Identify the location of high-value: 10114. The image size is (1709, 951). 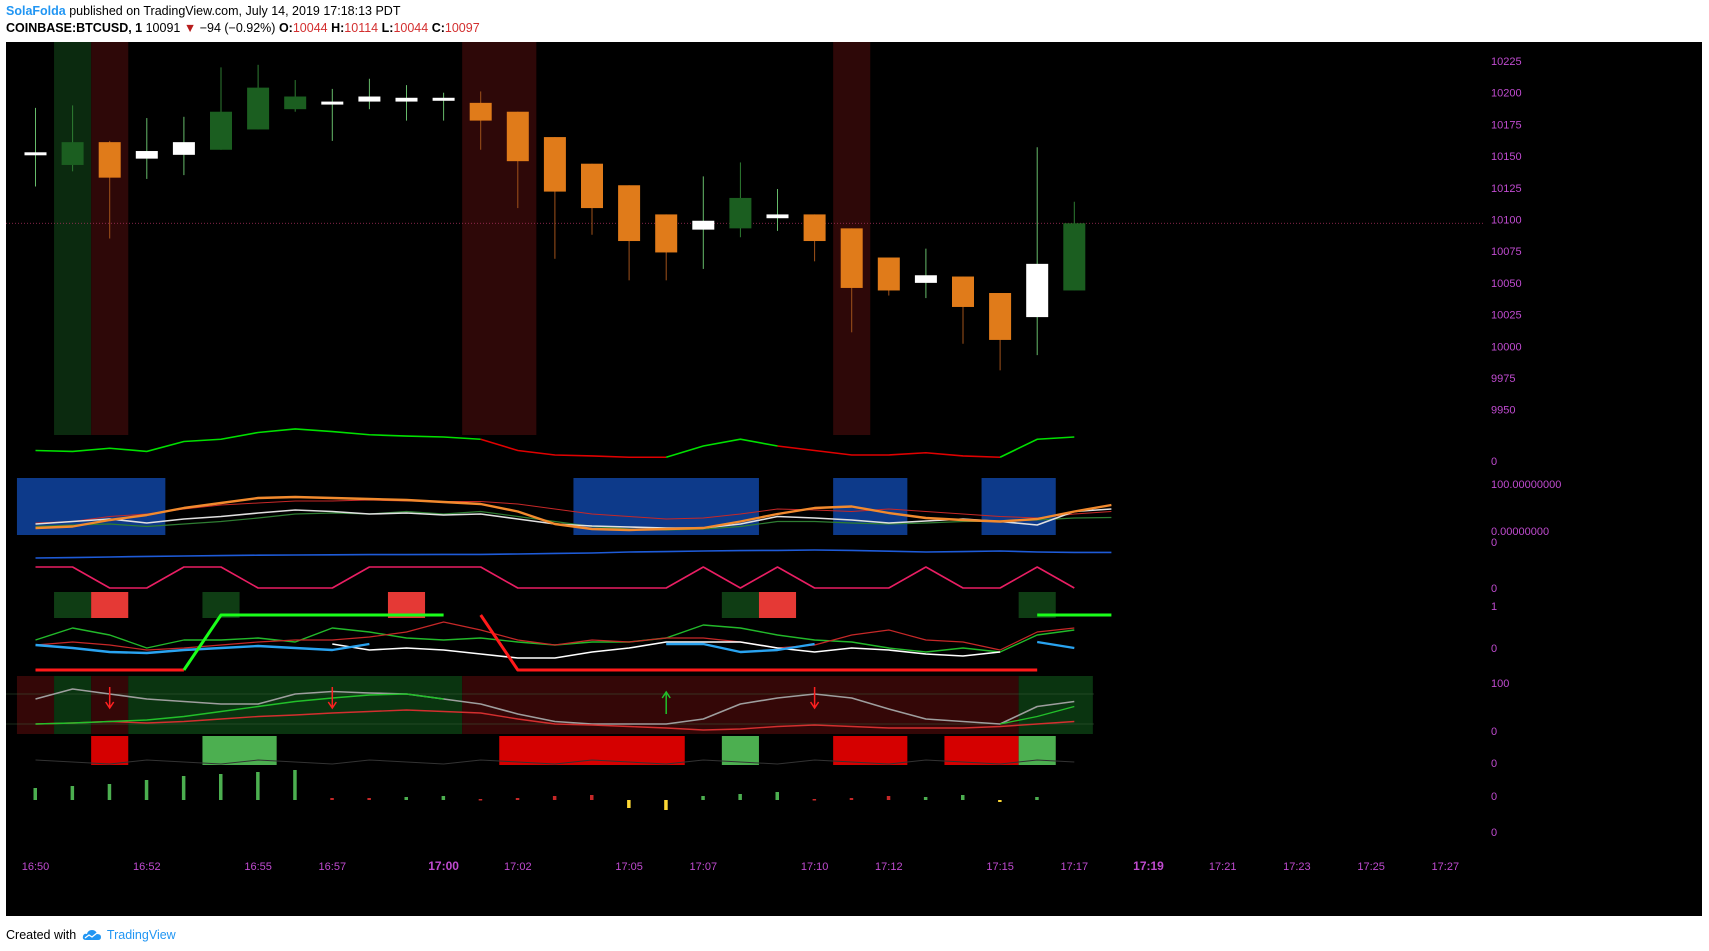
(361, 28).